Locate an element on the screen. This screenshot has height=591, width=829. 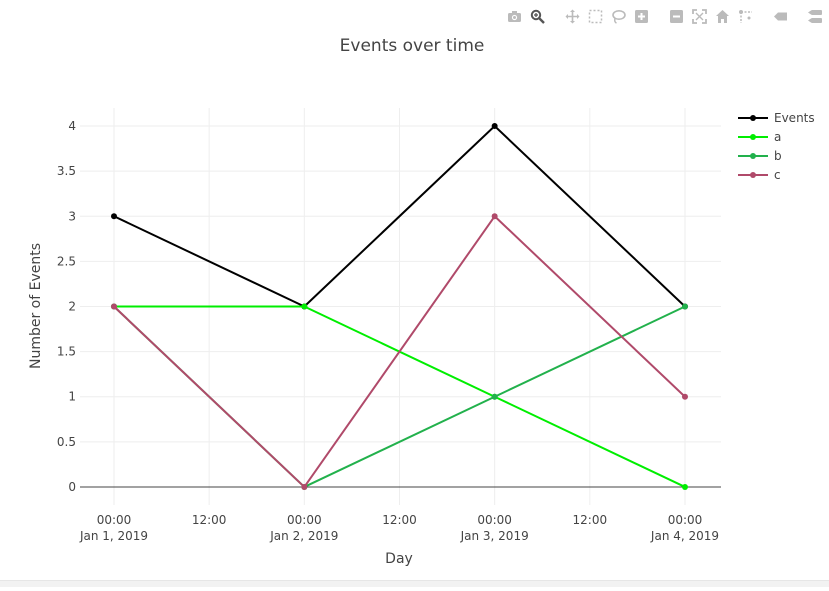
legend-label: c is located at coordinates (777, 175).